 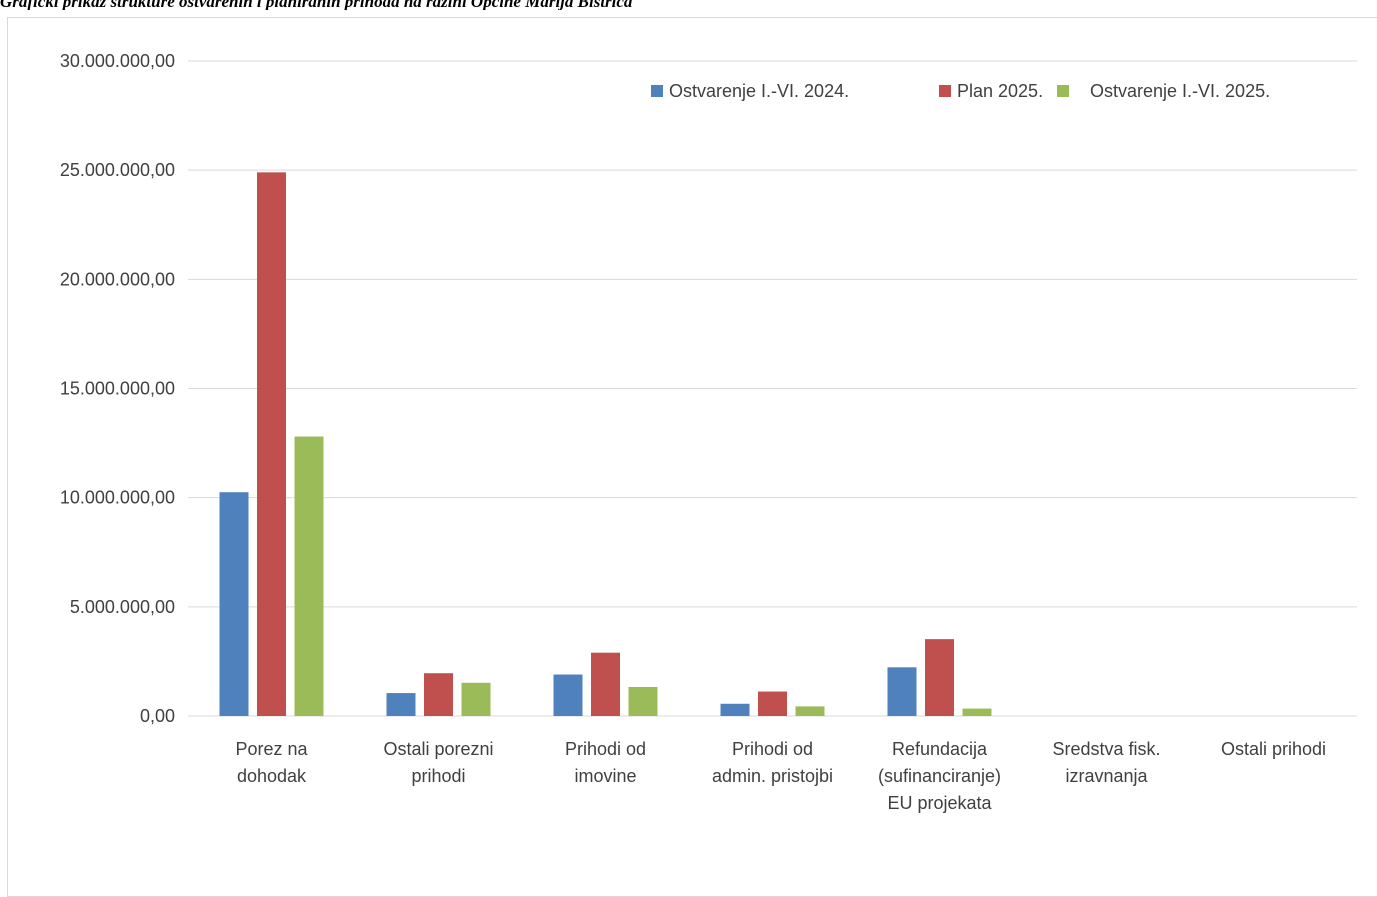 I want to click on legend-label: Ostvarenje I.-VI. 2024., so click(x=759, y=91).